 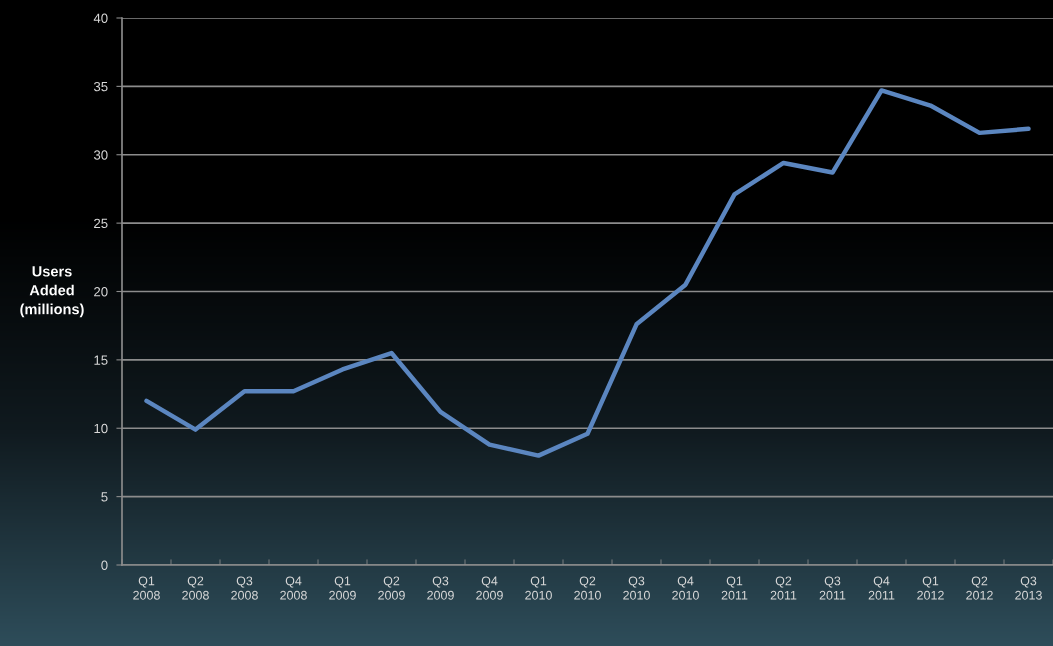 I want to click on x-tick-label: Q3 2013, so click(x=1028, y=588).